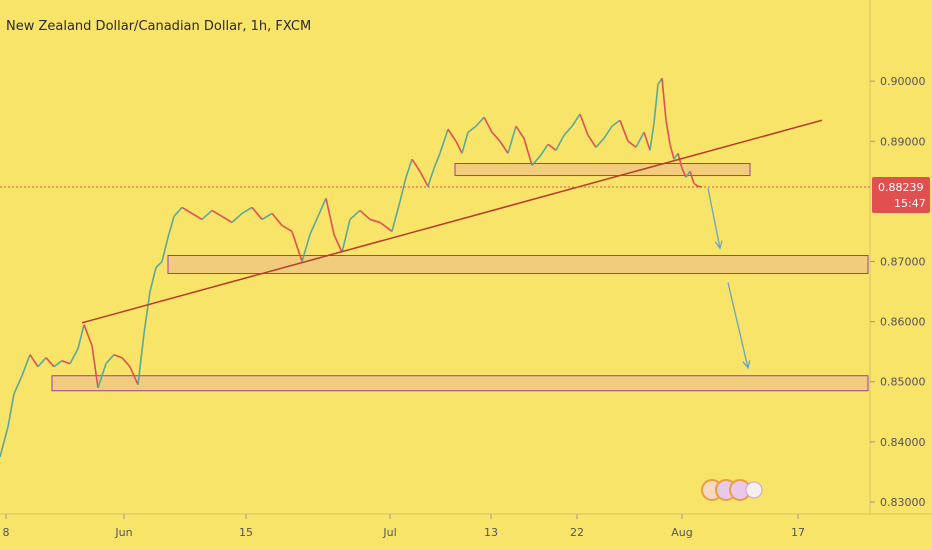  I want to click on event-bubble-icon, so click(754, 490).